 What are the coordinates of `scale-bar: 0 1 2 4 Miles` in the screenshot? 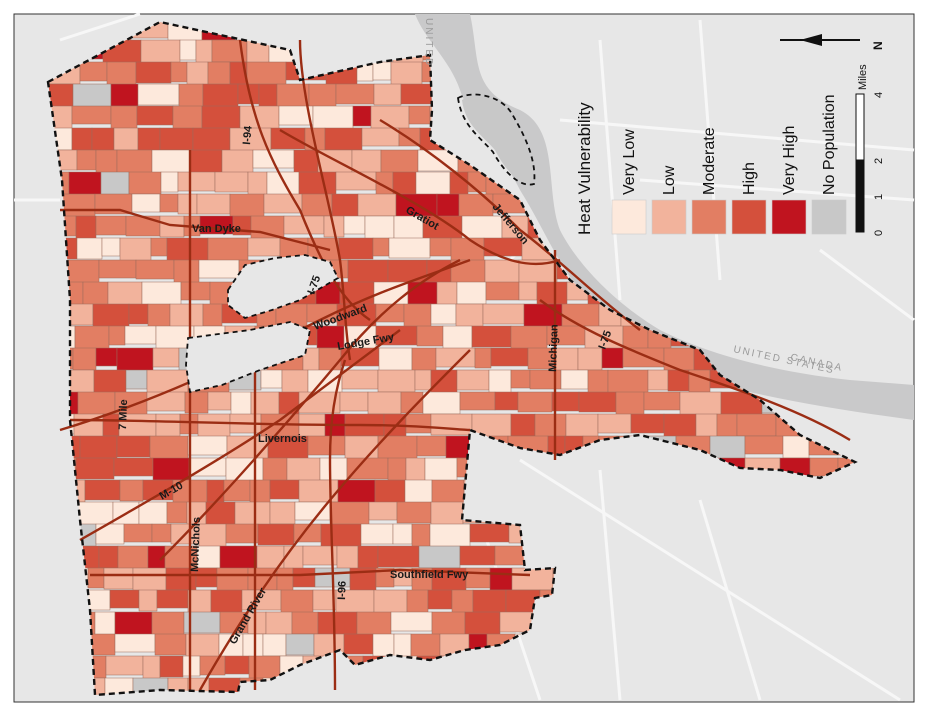 It's located at (870, 150).